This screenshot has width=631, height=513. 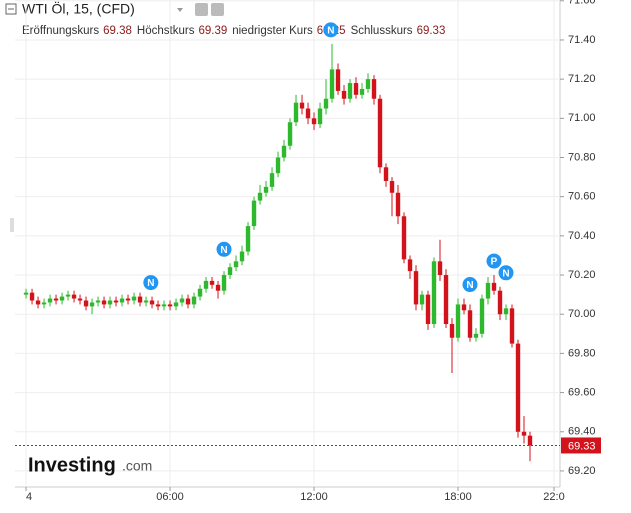 What do you see at coordinates (137, 466) in the screenshot?
I see `logo-suffix: .com` at bounding box center [137, 466].